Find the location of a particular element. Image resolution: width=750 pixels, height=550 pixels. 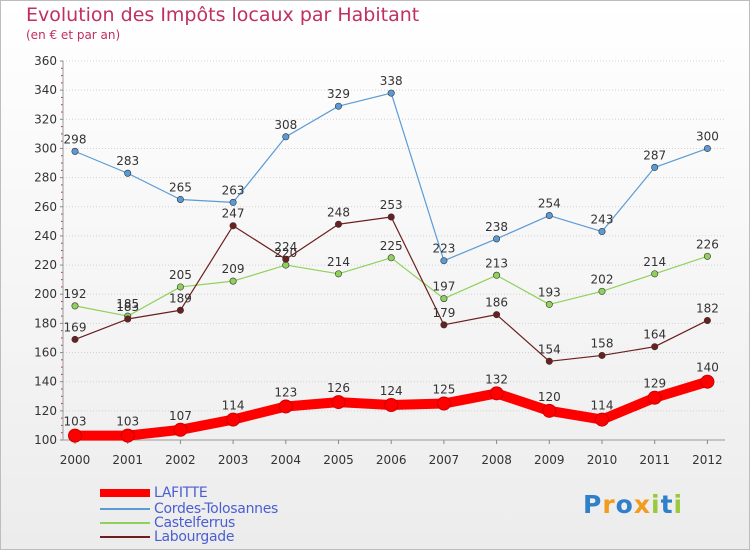

x-tick-label: 2012 is located at coordinates (707, 460).